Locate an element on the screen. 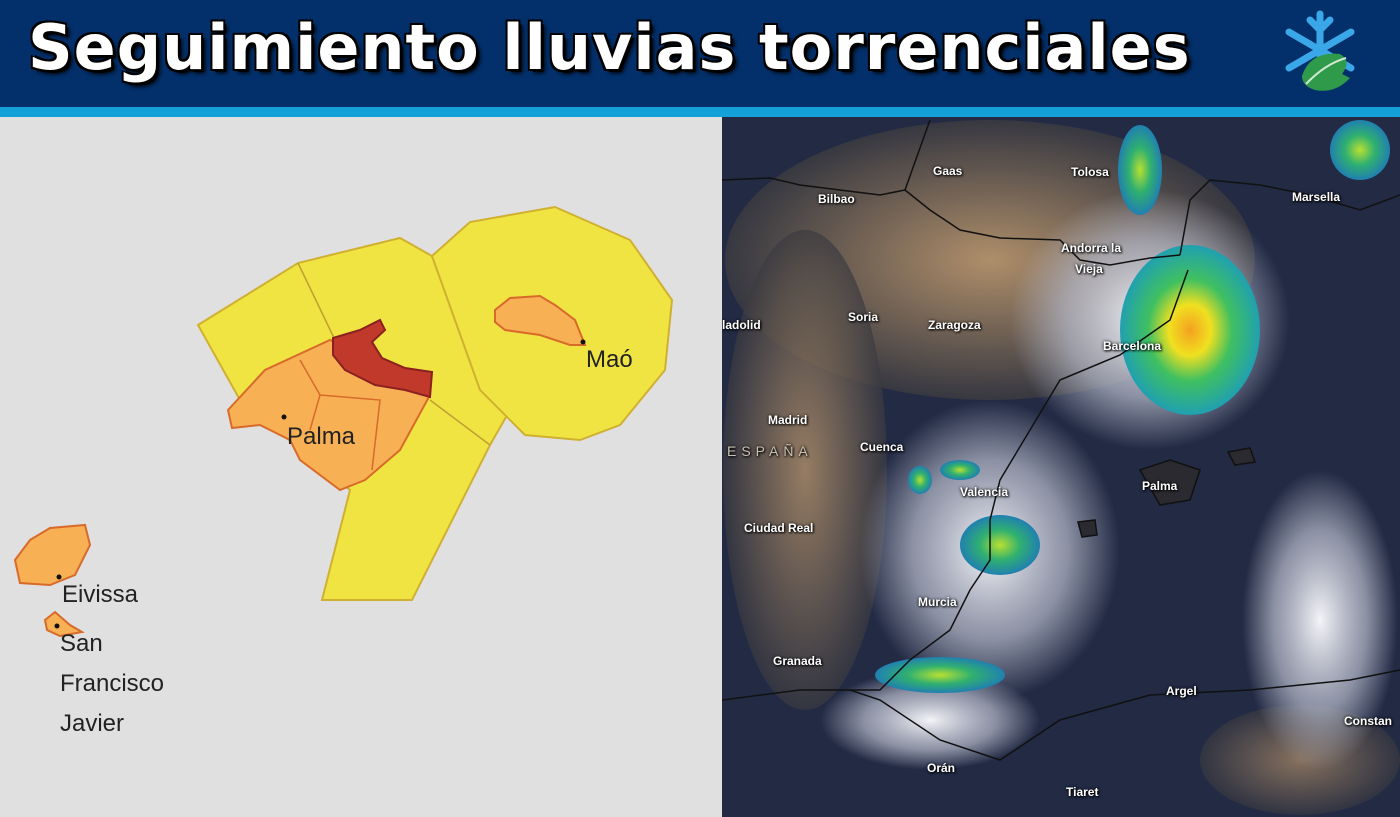 The height and width of the screenshot is (817, 1400). label-vieja: Vieja is located at coordinates (1089, 269).